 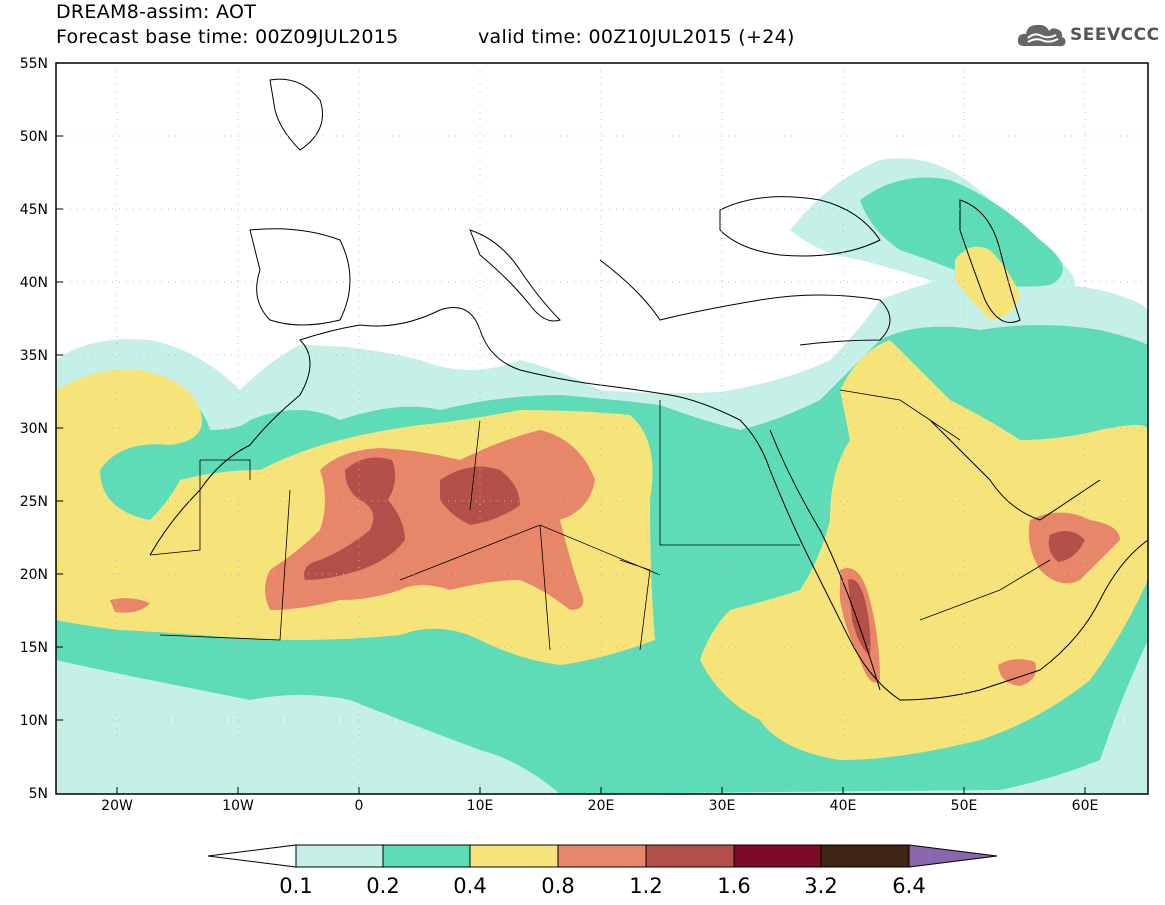 I want to click on lon-label: 20E, so click(x=601, y=806).